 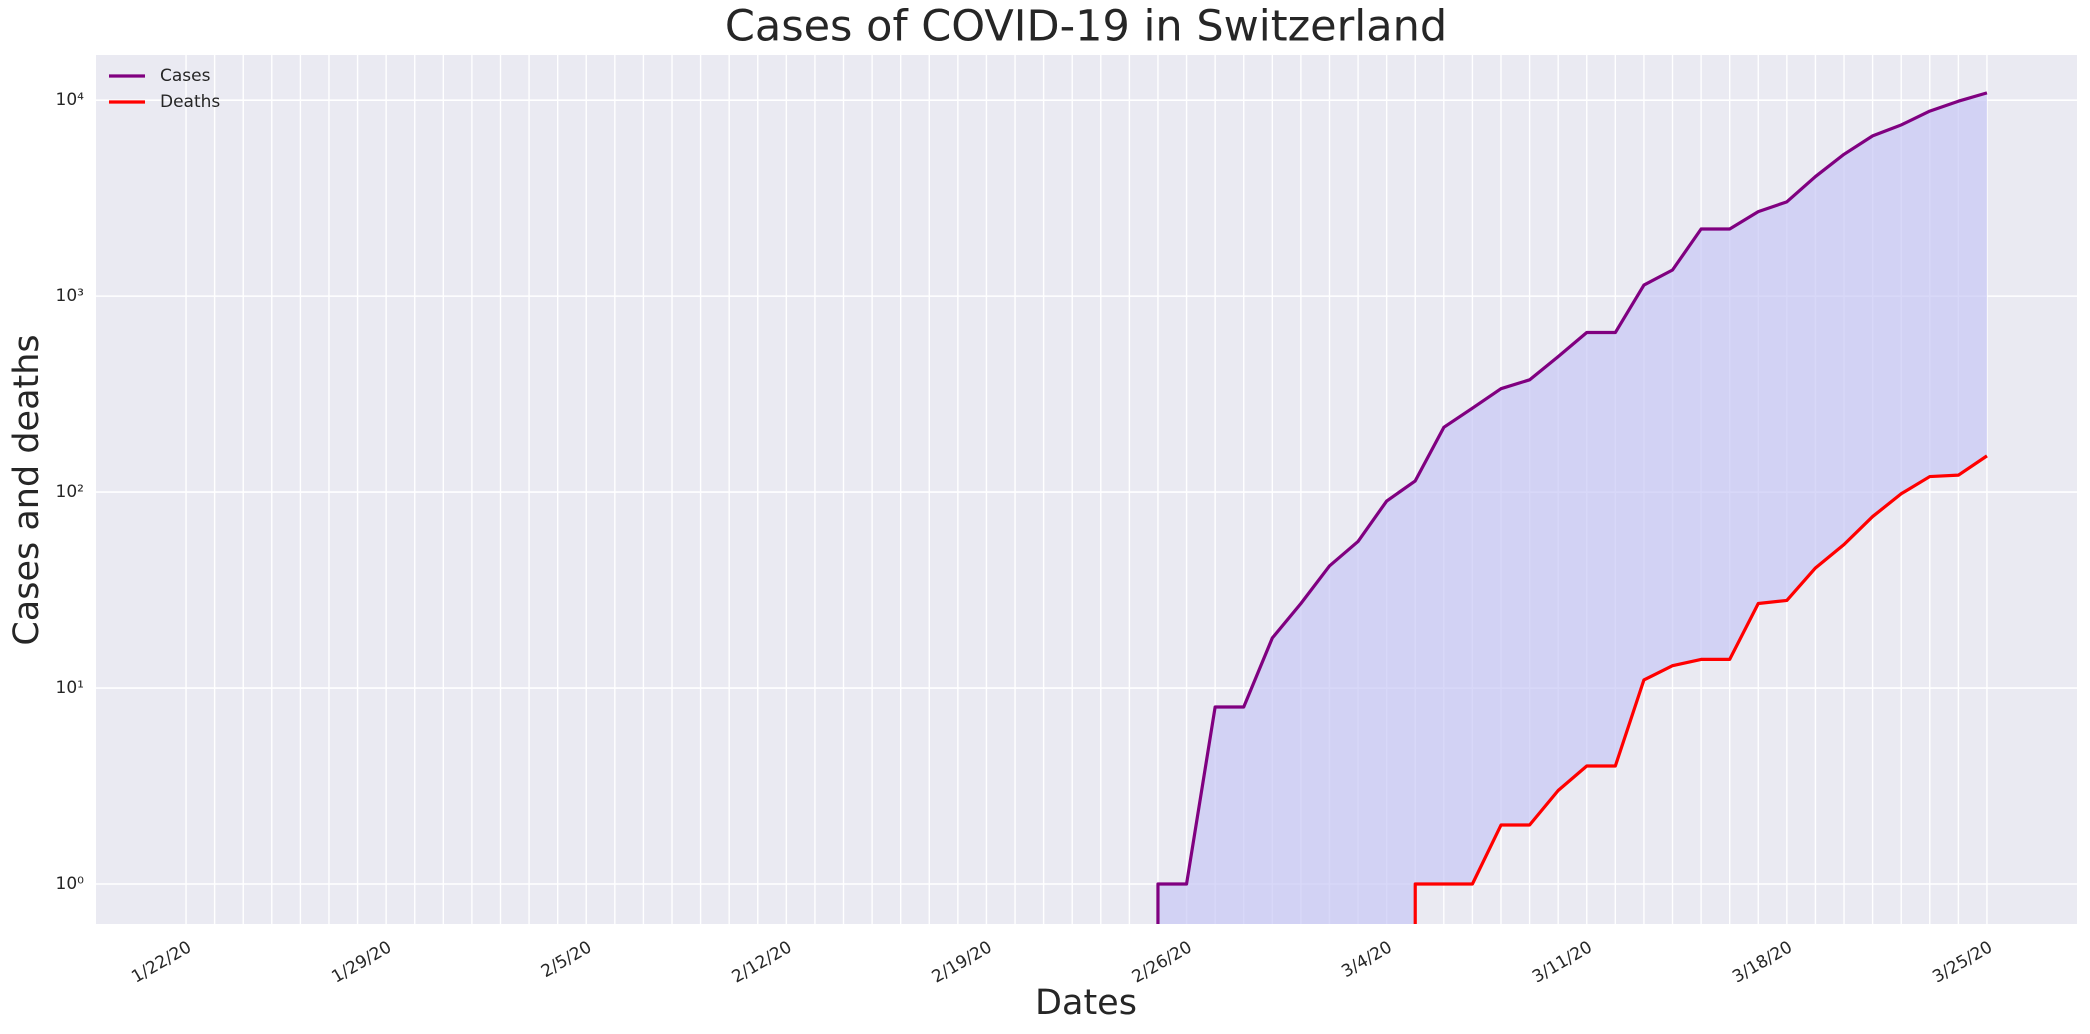 I want to click on x-tick-label: 1/22/20, so click(x=161, y=962).